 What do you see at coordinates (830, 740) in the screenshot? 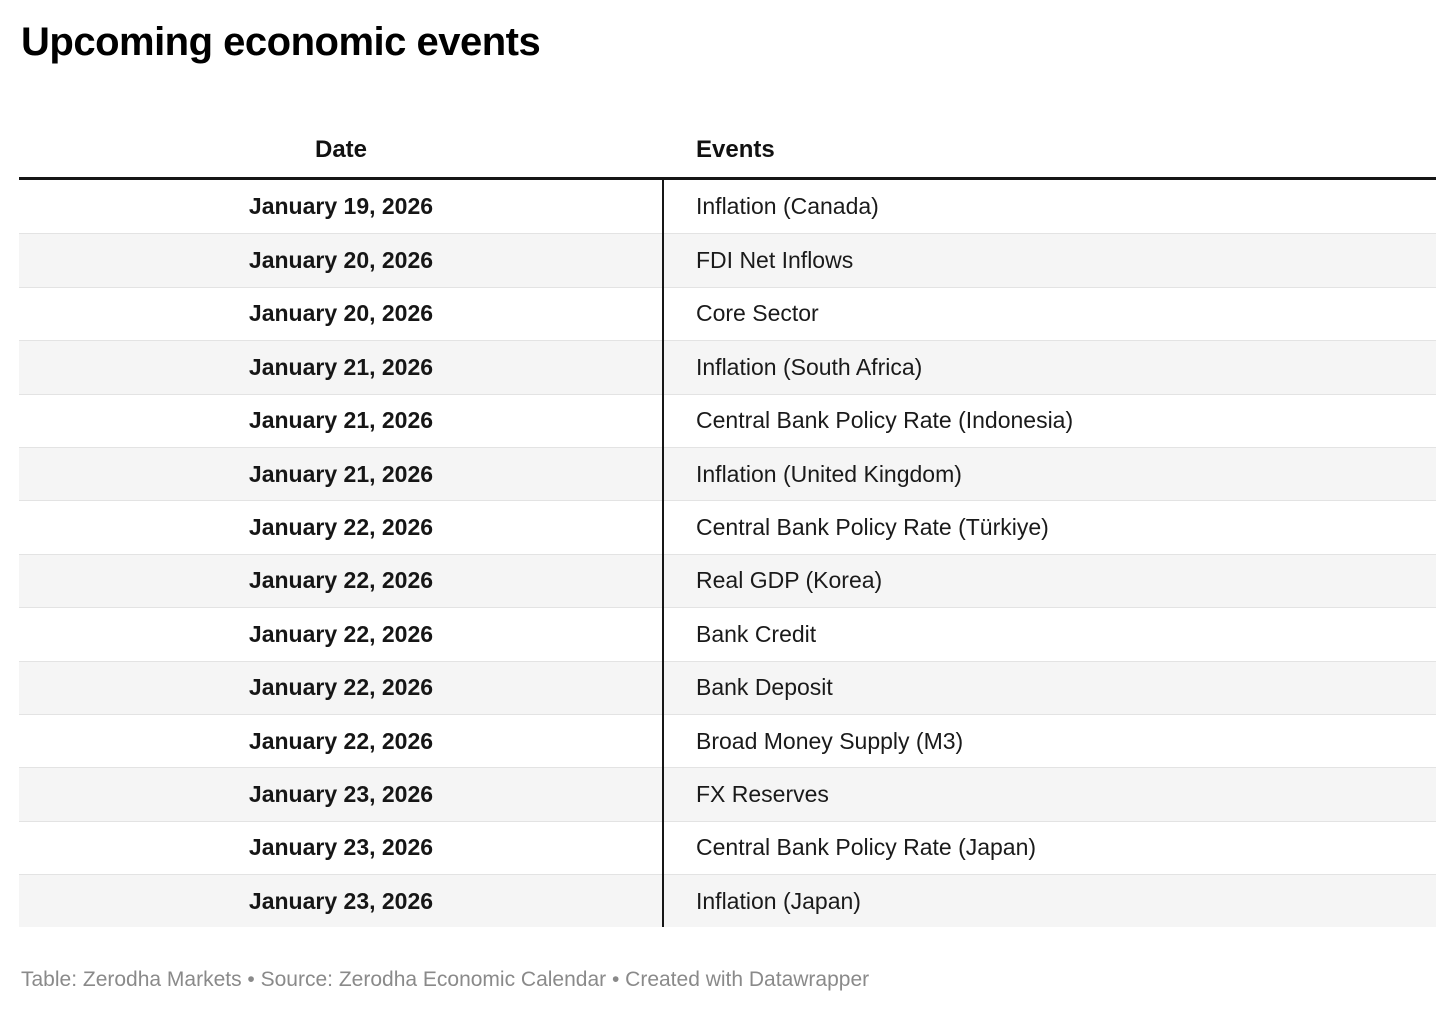
I see `event-cell: Broad Money Supply (M3)` at bounding box center [830, 740].